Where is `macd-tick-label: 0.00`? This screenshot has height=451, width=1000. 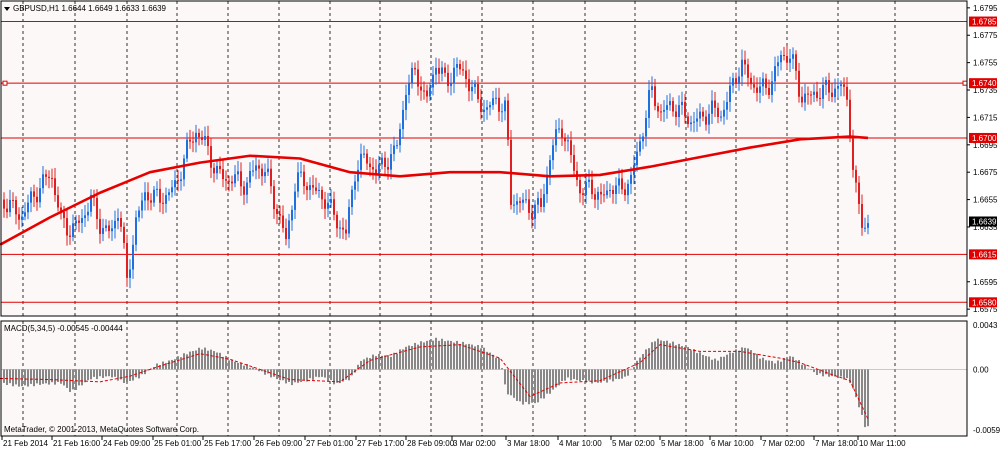 macd-tick-label: 0.00 is located at coordinates (981, 369).